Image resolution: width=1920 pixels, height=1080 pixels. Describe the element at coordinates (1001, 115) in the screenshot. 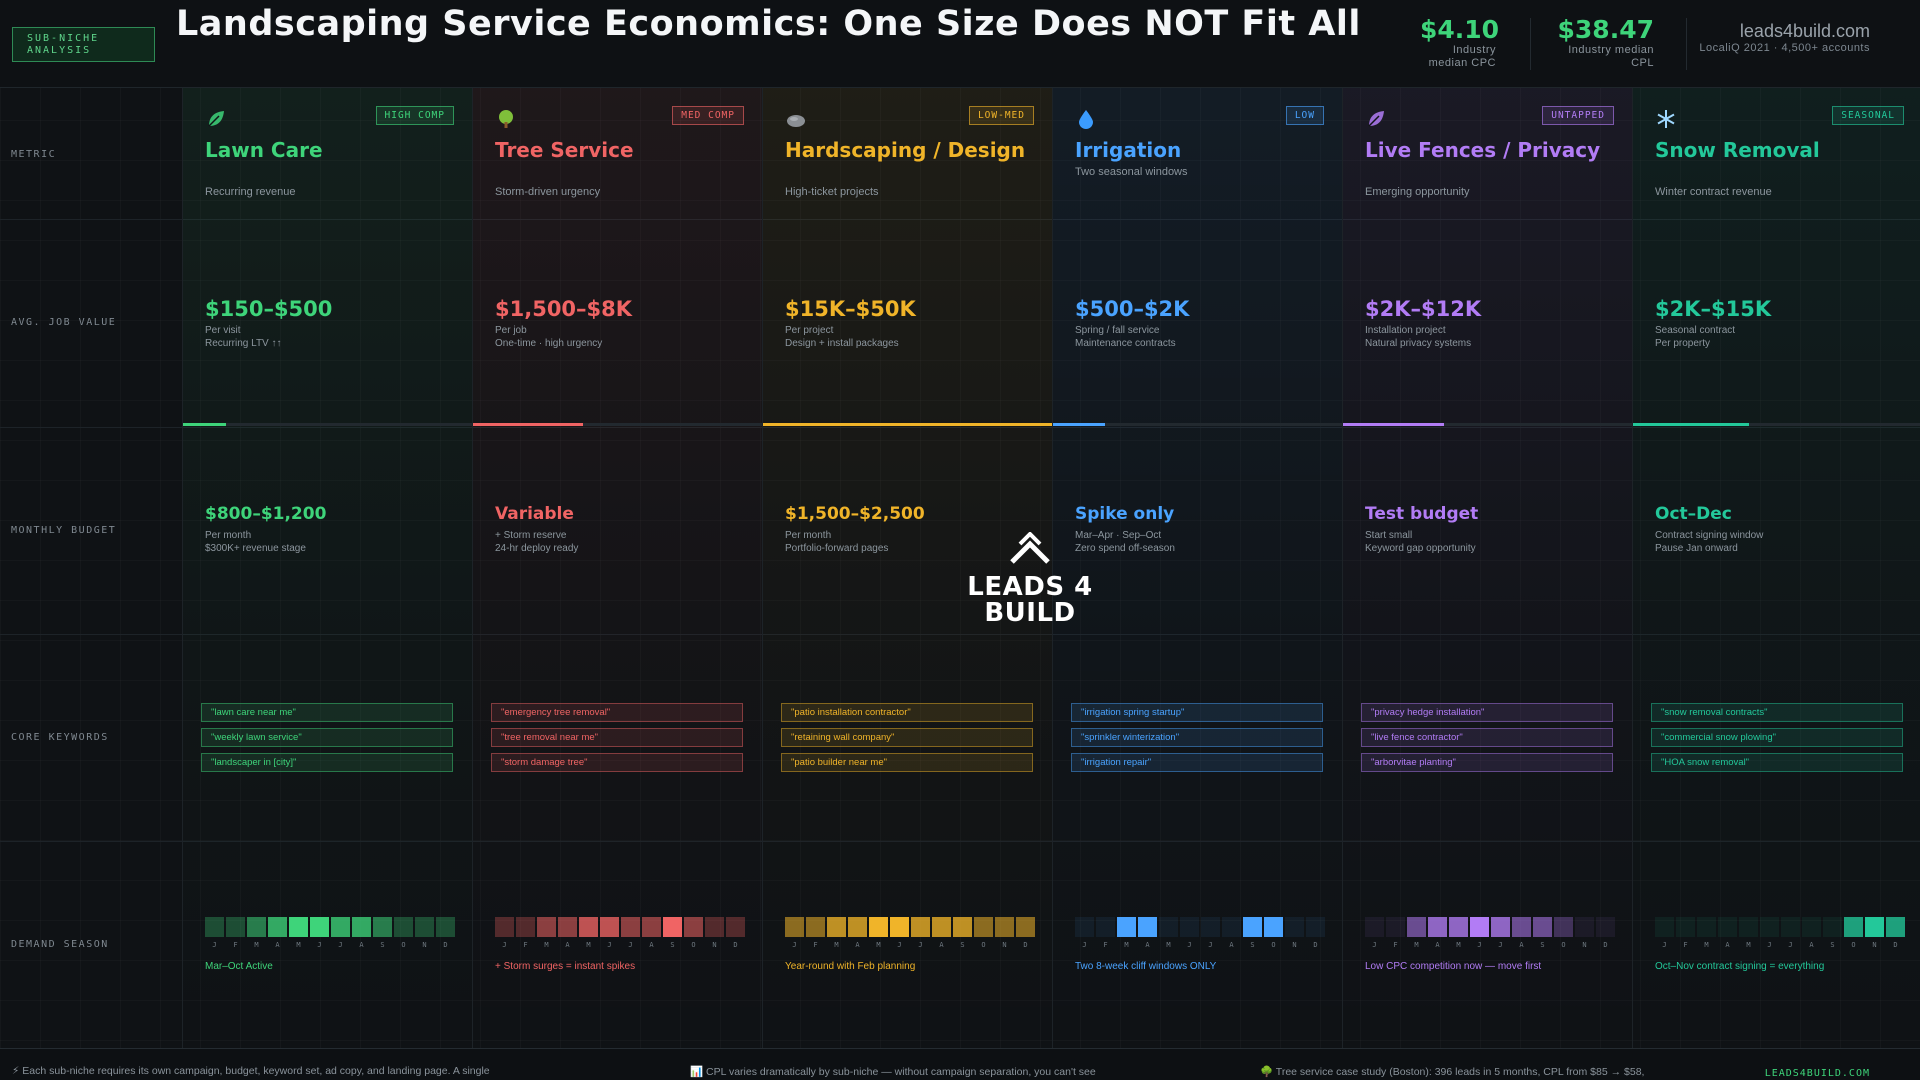

I see `competition-badge: LOW-MED` at that location.